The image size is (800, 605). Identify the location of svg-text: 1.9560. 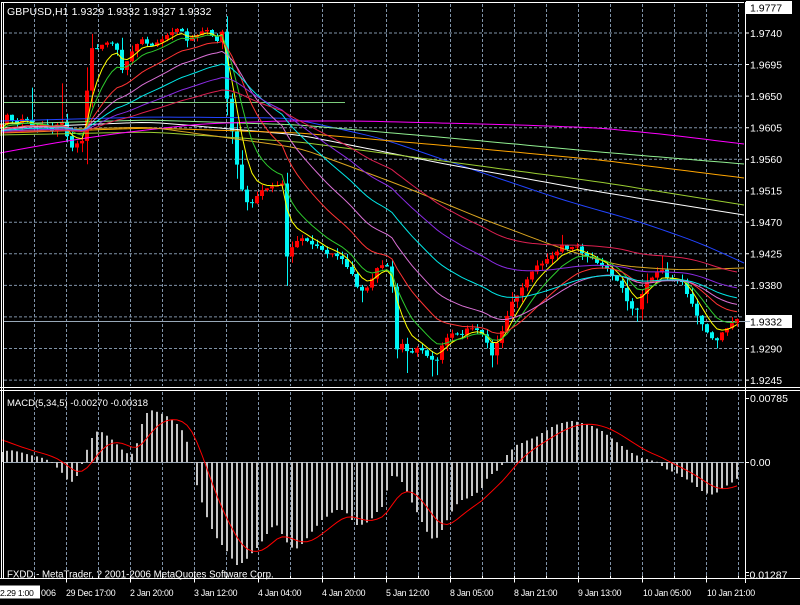
(766, 160).